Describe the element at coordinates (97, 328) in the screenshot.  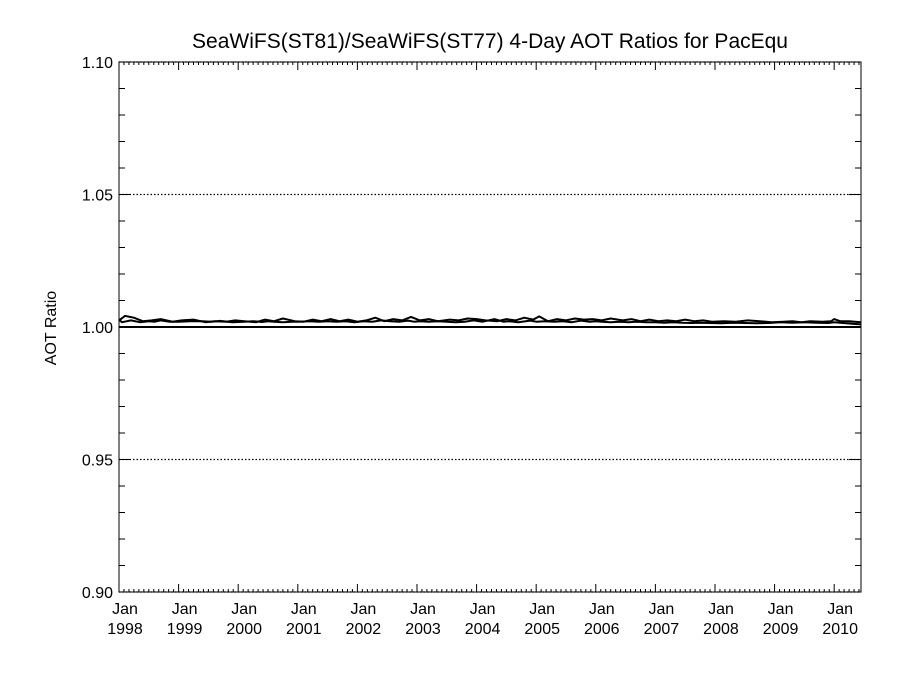
I see `y-tick-label: 1.00` at that location.